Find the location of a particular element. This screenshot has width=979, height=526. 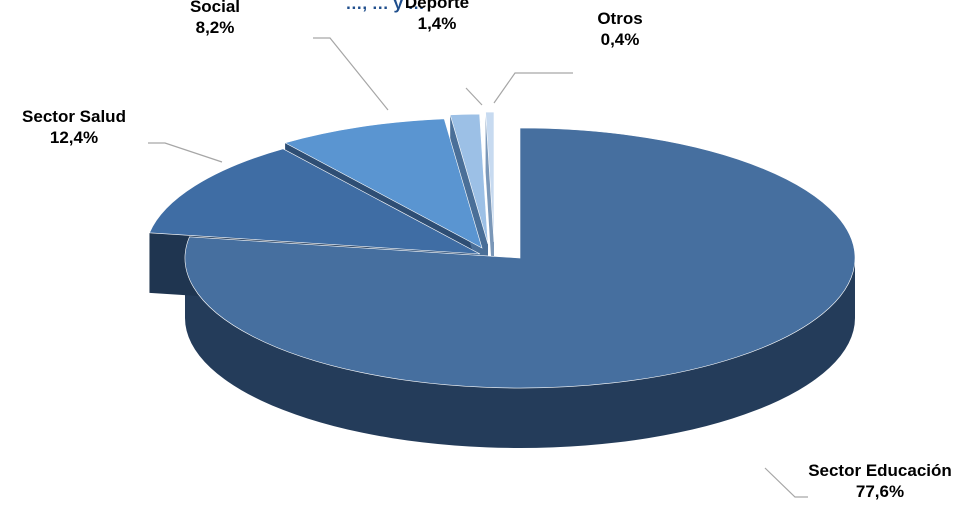

slice-label-line: Social is located at coordinates (215, 8).